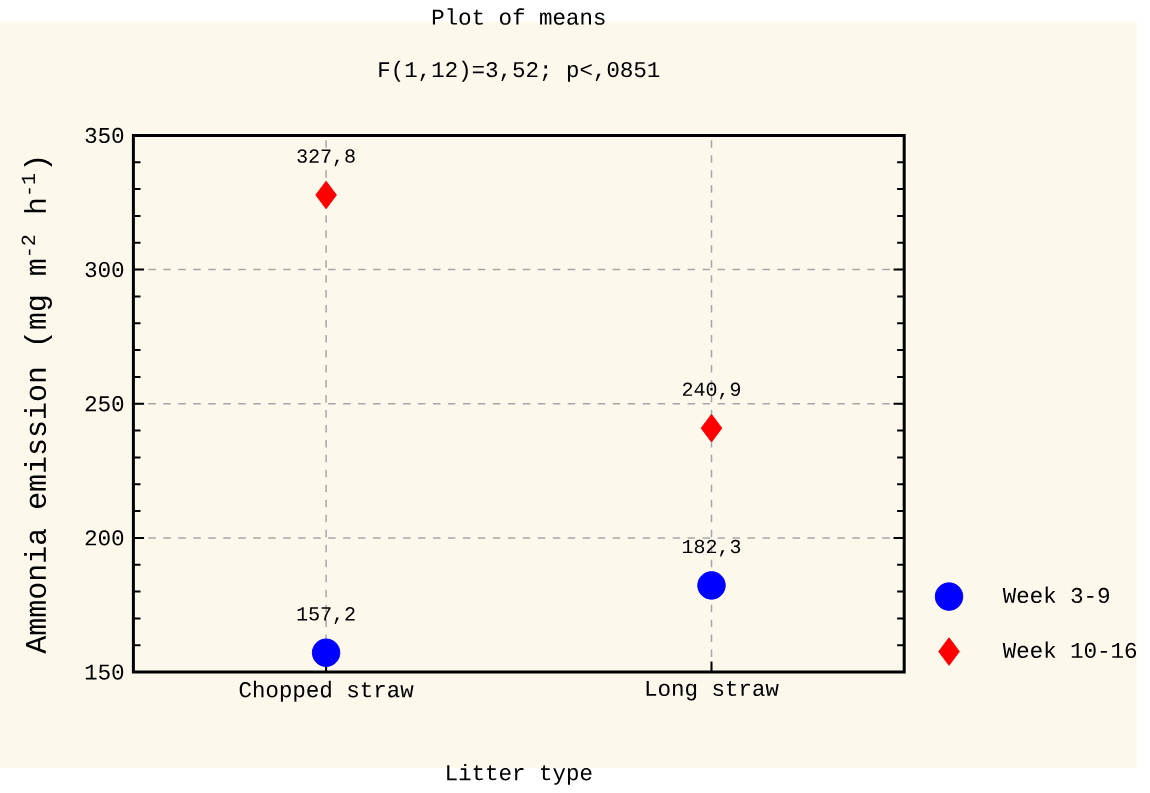  I want to click on data-label: 182,3, so click(711, 548).